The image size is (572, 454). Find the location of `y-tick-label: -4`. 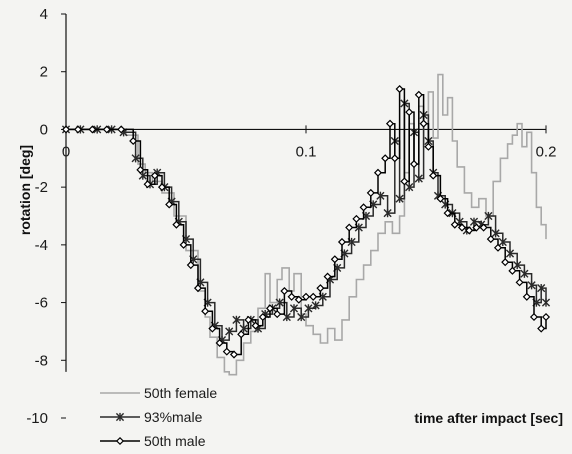

y-tick-label: -4 is located at coordinates (41, 245).